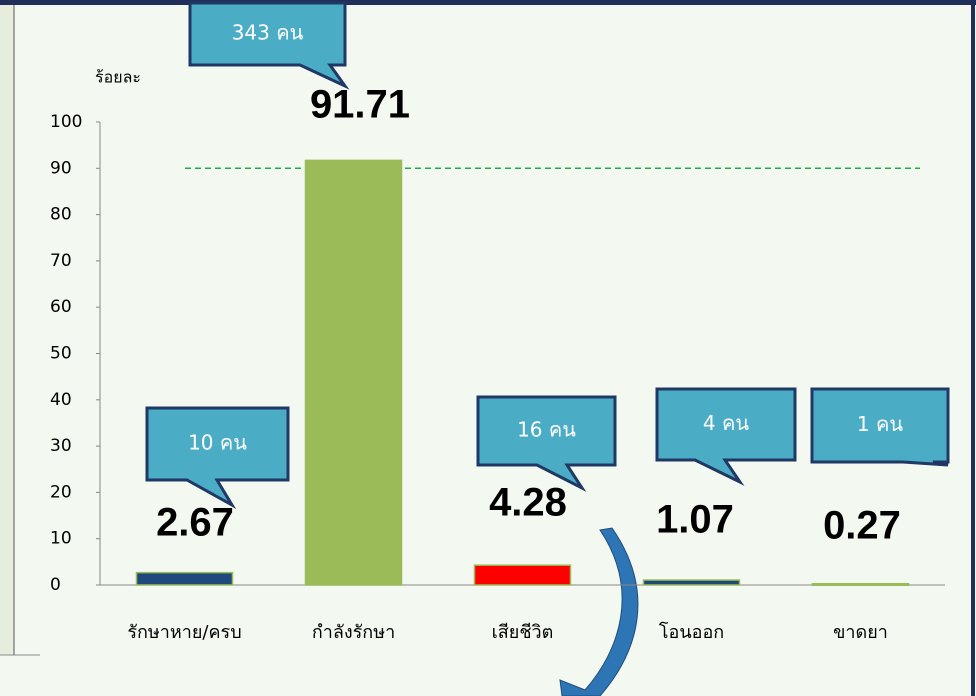  What do you see at coordinates (61, 215) in the screenshot?
I see `y-tick-label: 80` at bounding box center [61, 215].